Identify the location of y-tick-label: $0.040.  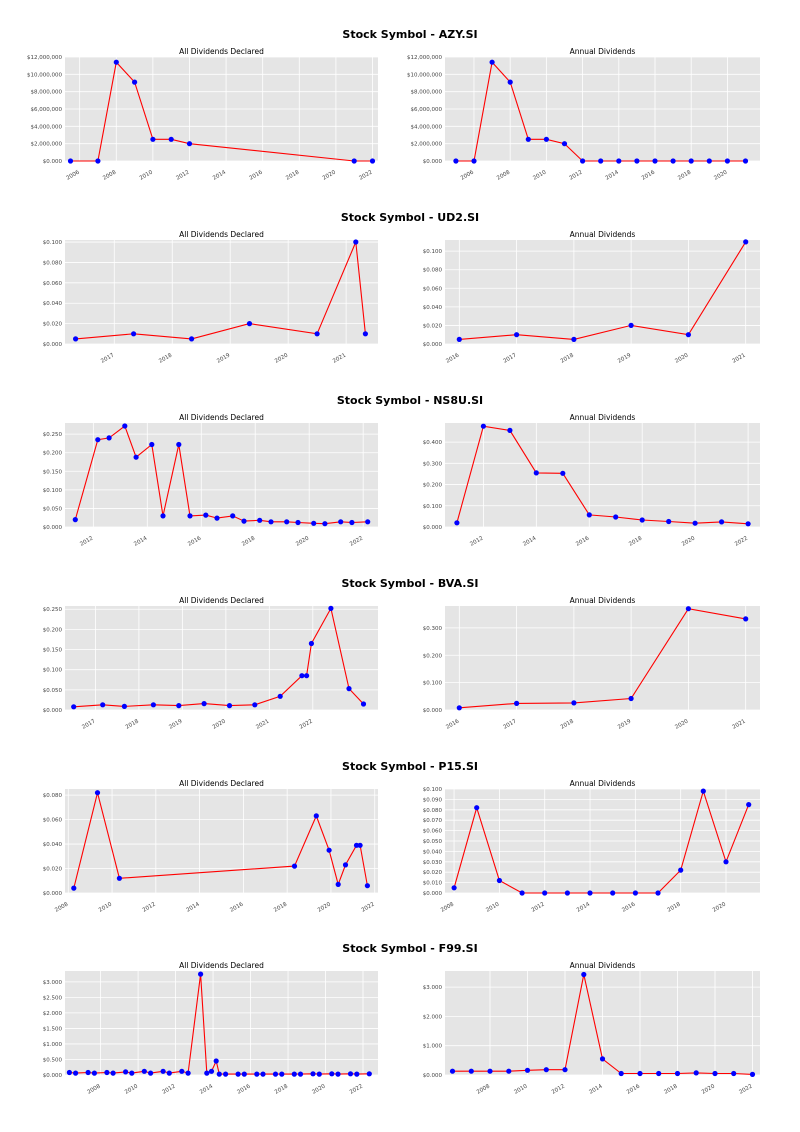
(53, 304).